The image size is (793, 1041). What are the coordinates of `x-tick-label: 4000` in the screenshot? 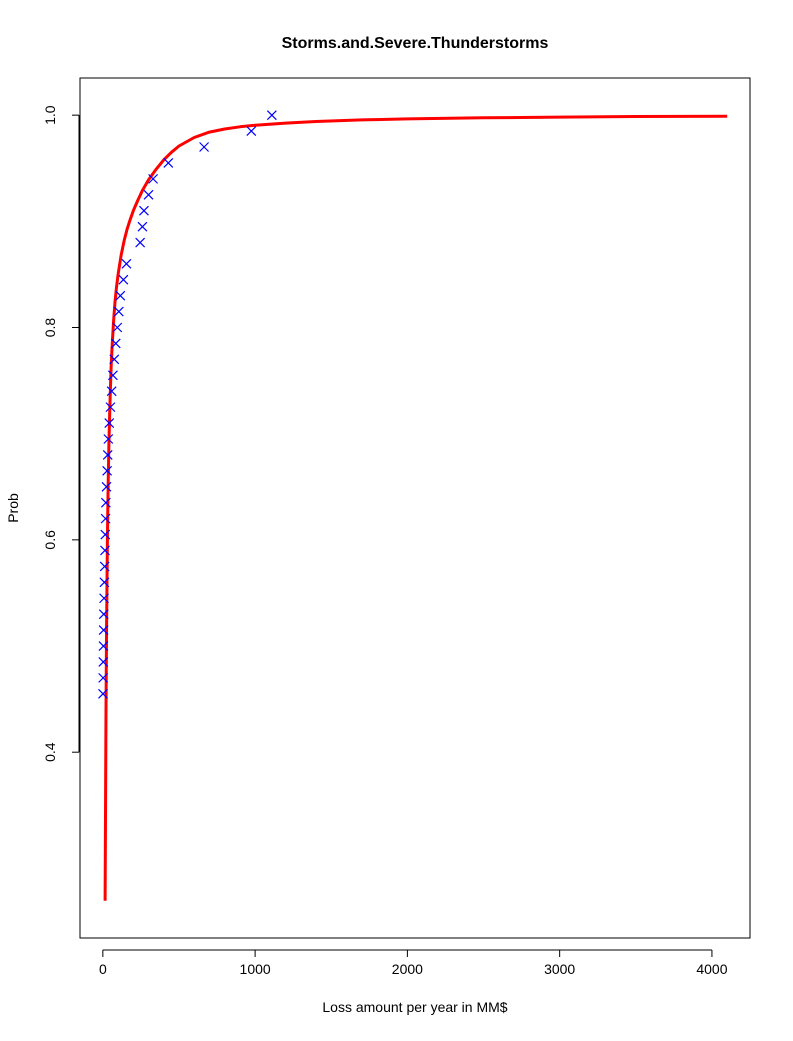 It's located at (711, 969).